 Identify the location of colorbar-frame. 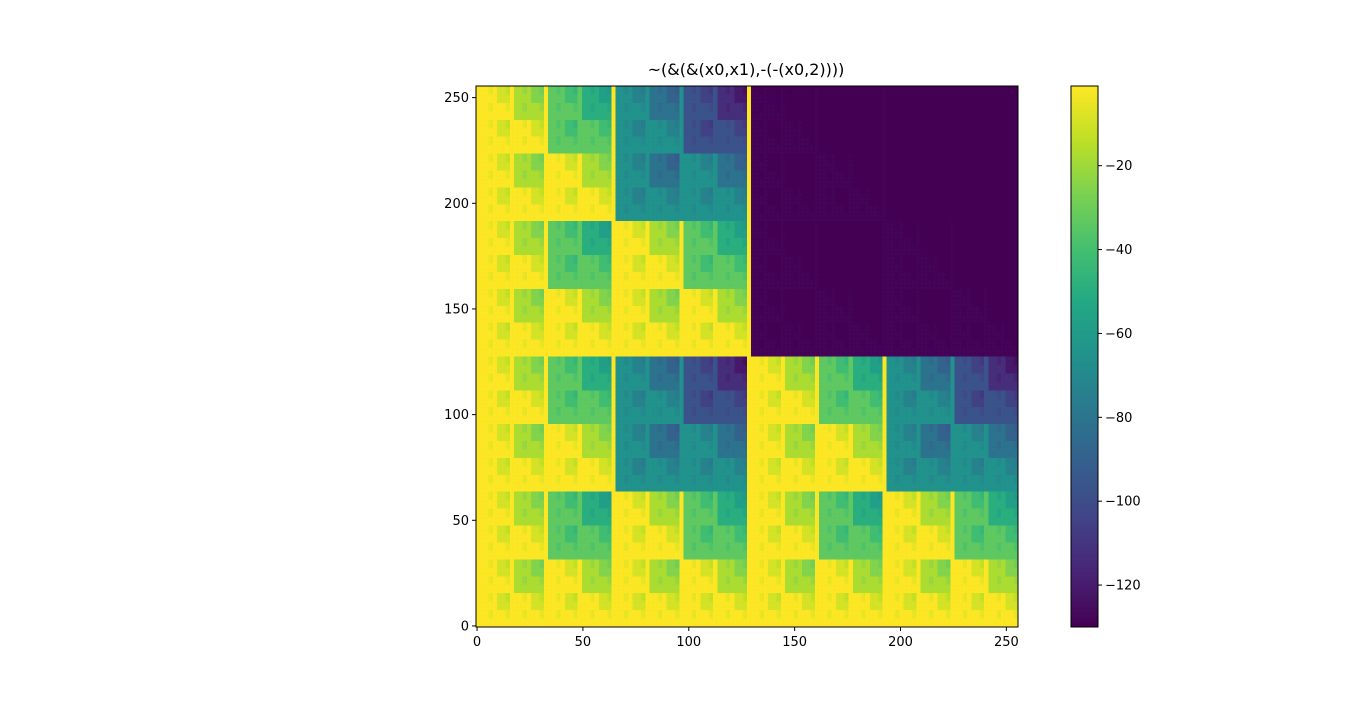
(1084, 356).